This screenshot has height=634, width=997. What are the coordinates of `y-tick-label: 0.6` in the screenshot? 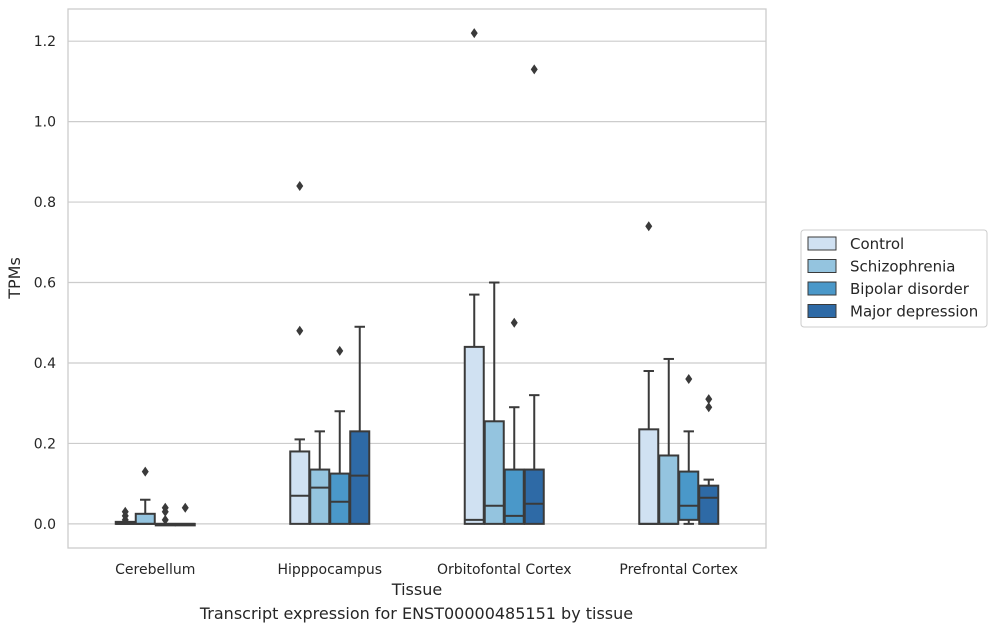 It's located at (45, 284).